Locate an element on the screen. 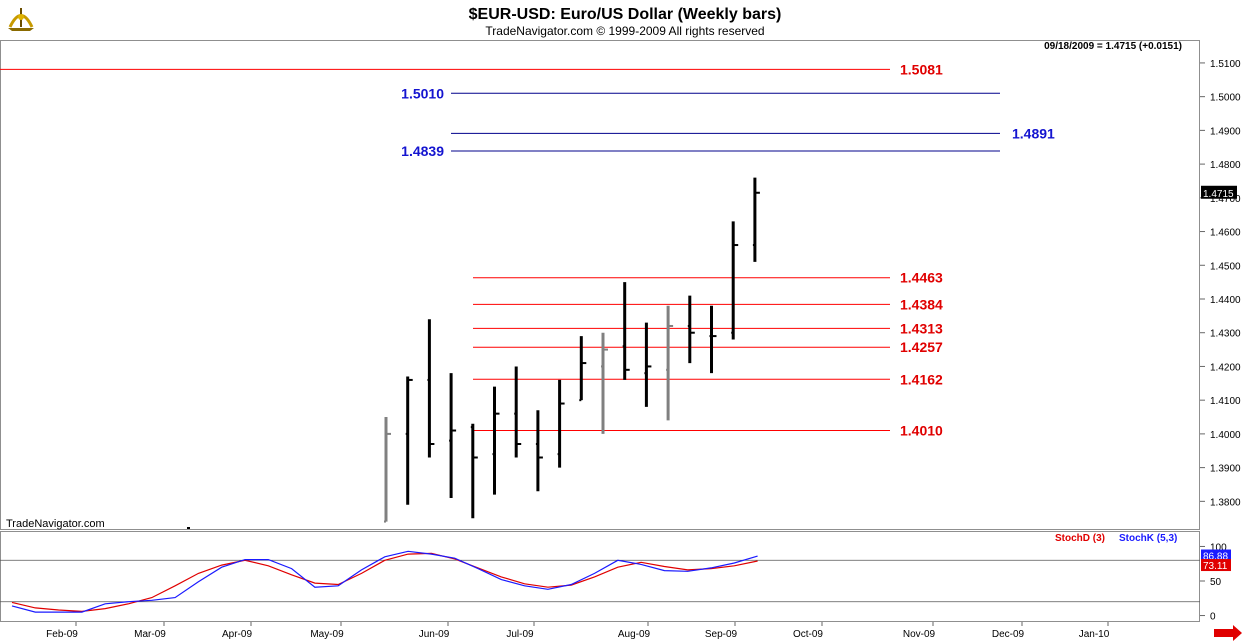 The image size is (1250, 643). price-tick-label: 1.4000 is located at coordinates (1225, 435).